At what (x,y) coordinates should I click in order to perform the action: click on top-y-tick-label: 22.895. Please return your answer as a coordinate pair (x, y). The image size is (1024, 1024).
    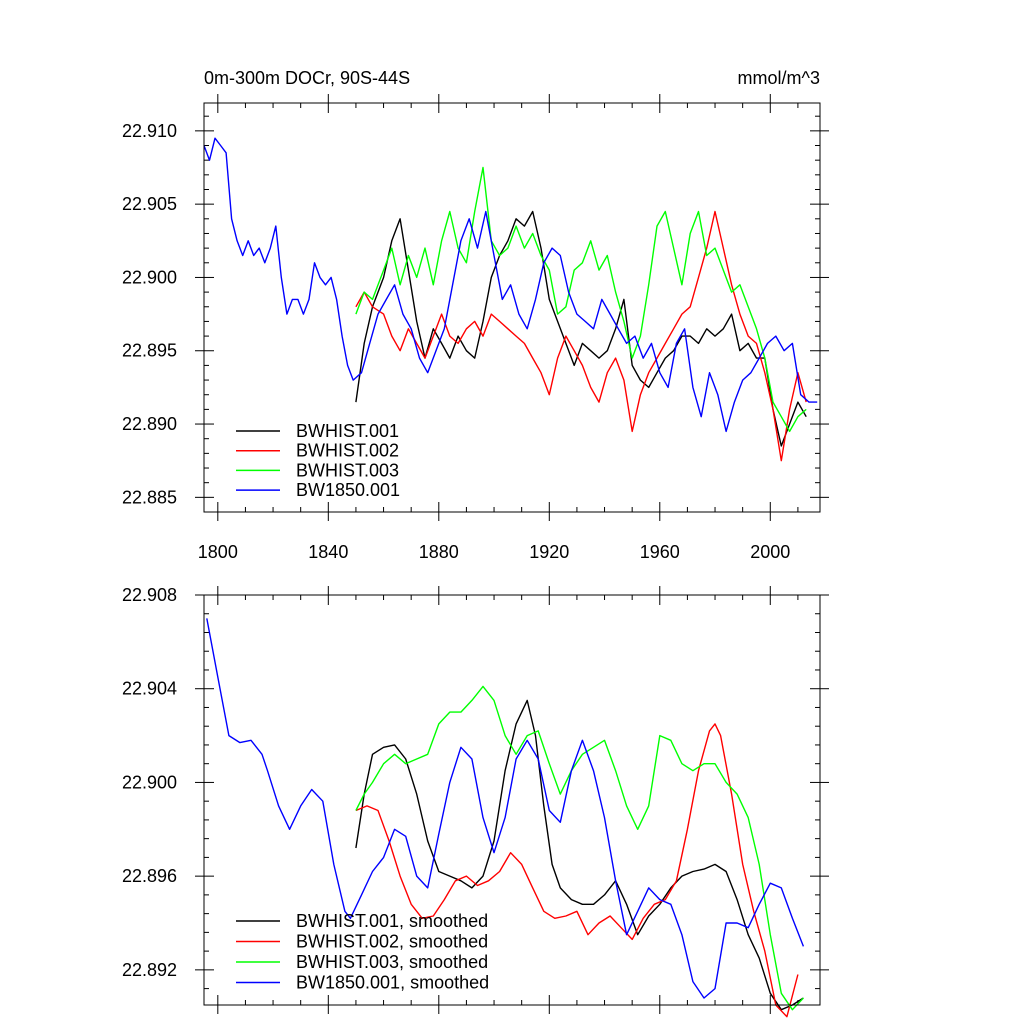
    Looking at the image, I should click on (149, 351).